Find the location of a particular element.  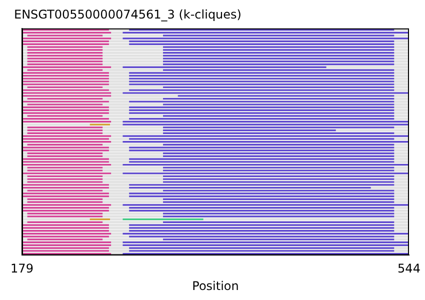

x-tick-label: 179 is located at coordinates (22, 269).